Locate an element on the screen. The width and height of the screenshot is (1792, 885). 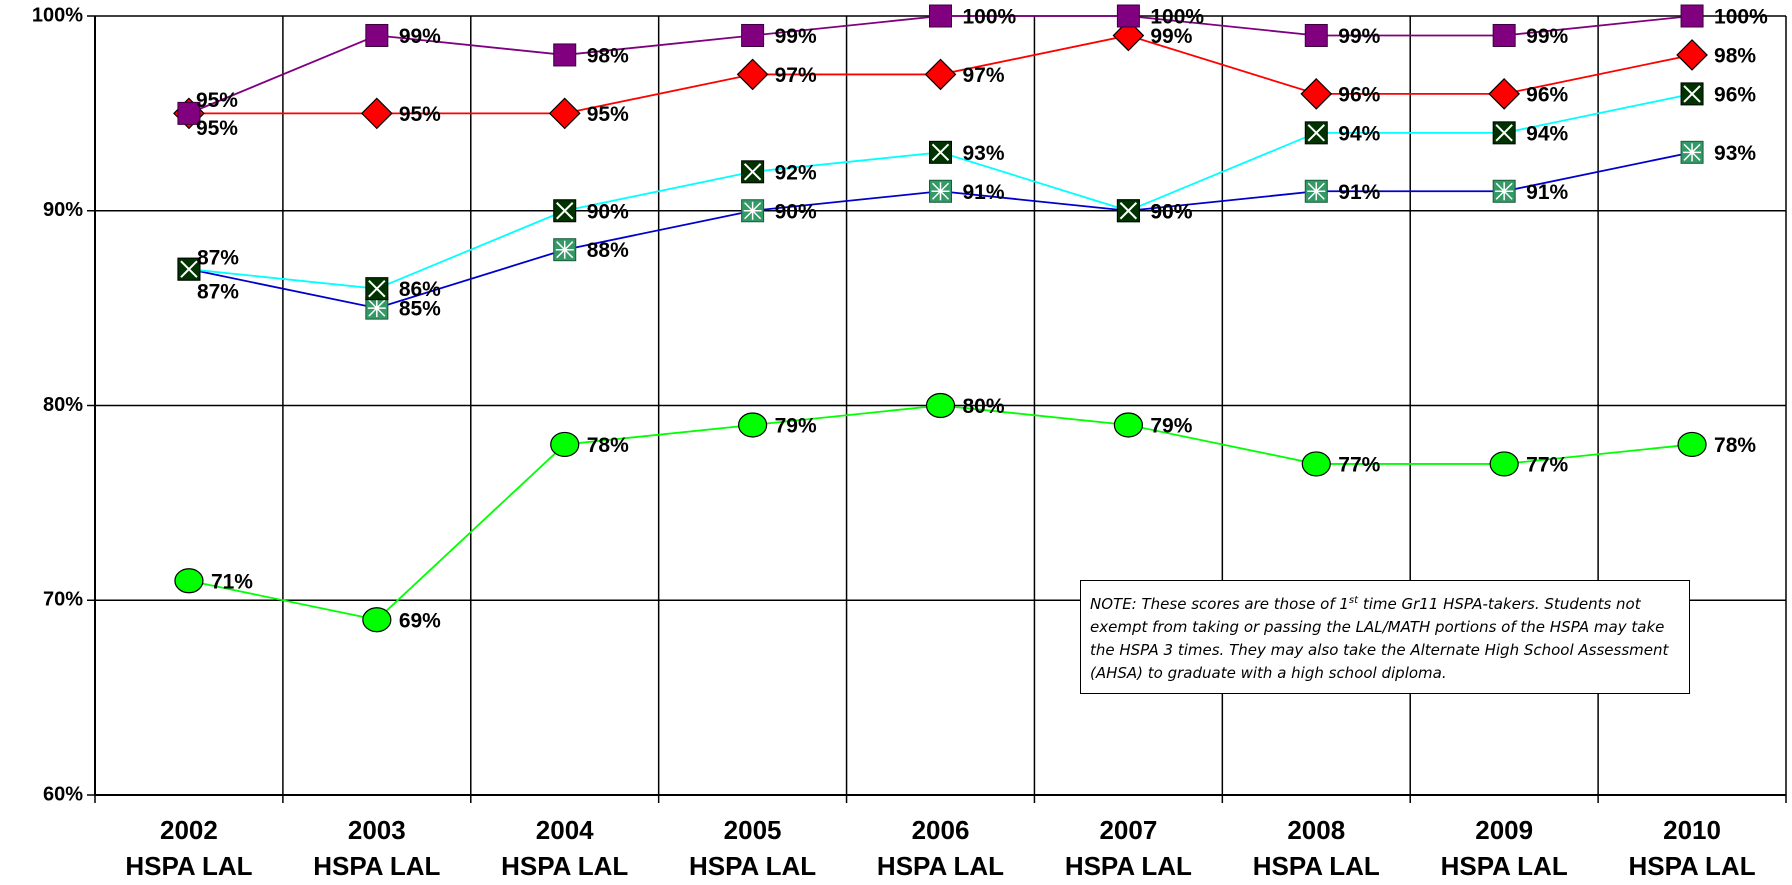
data-label: 94% is located at coordinates (1359, 133).